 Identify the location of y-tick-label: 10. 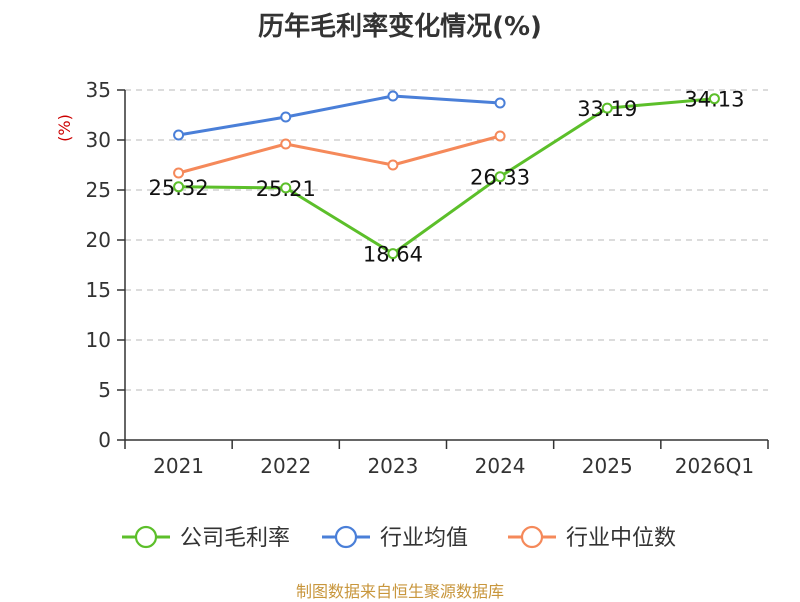
(98, 340).